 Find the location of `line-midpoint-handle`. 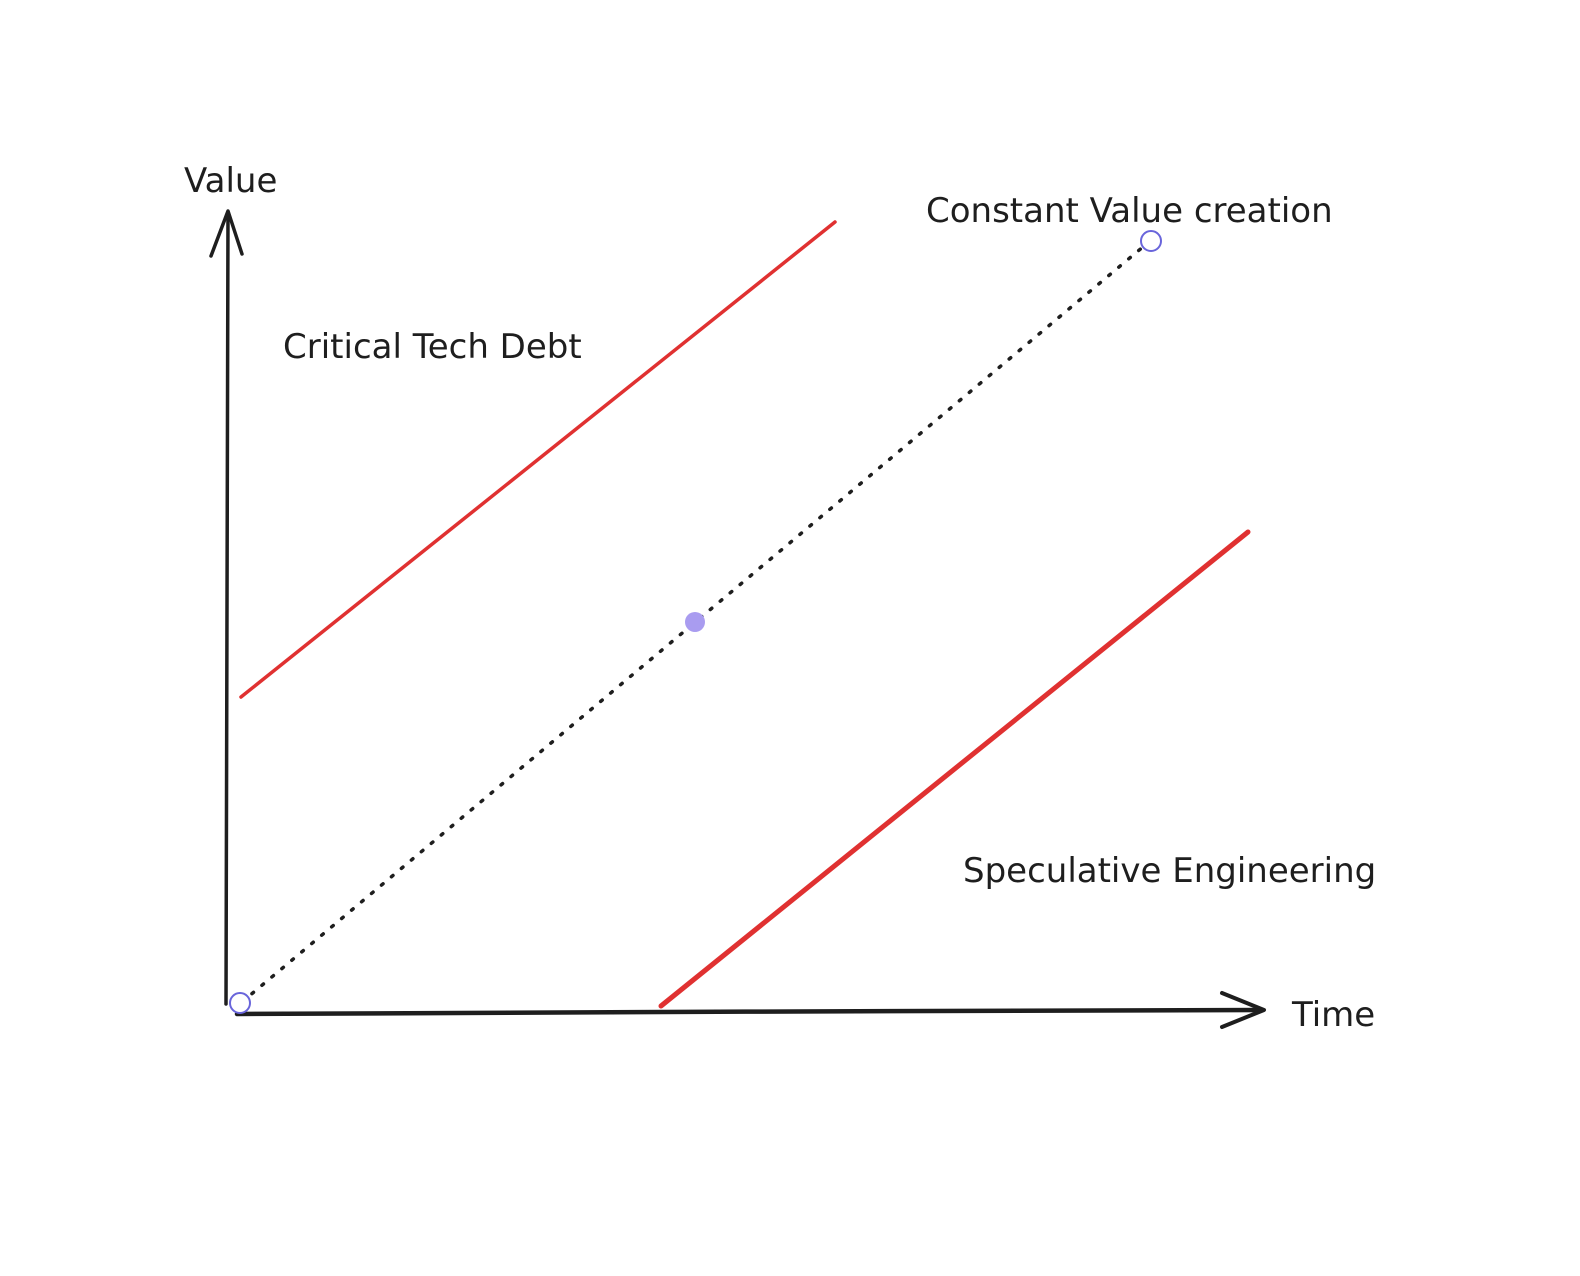

line-midpoint-handle is located at coordinates (695, 622).